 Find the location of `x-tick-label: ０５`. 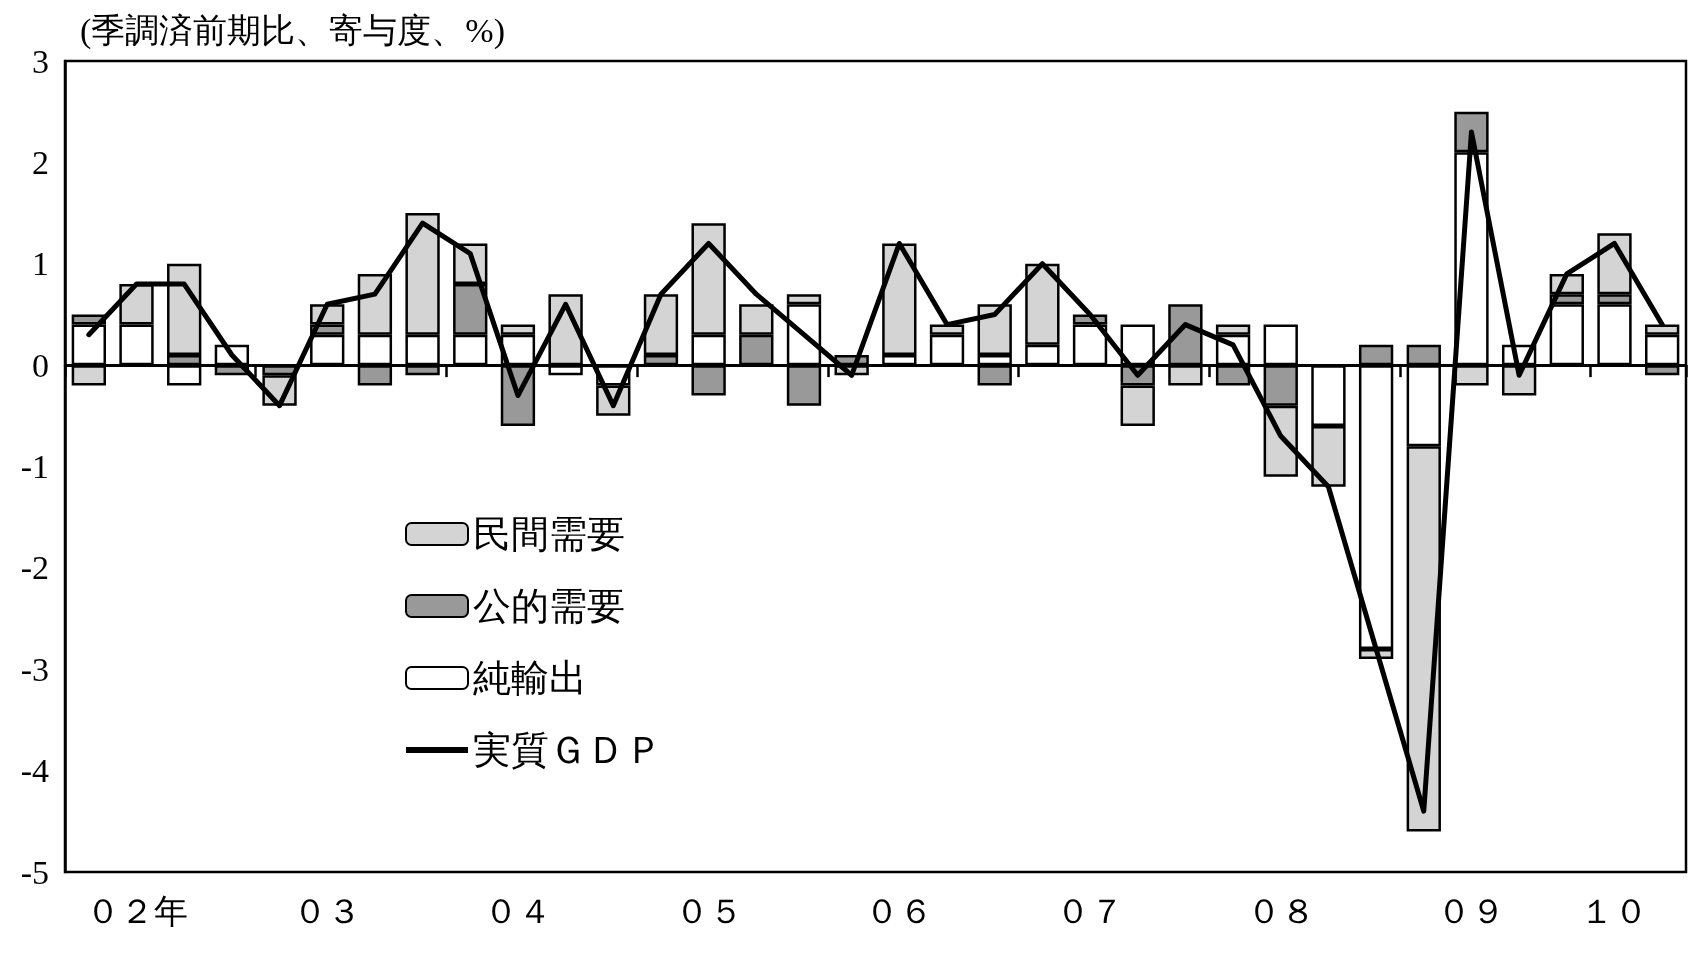

x-tick-label: ０５ is located at coordinates (708, 911).